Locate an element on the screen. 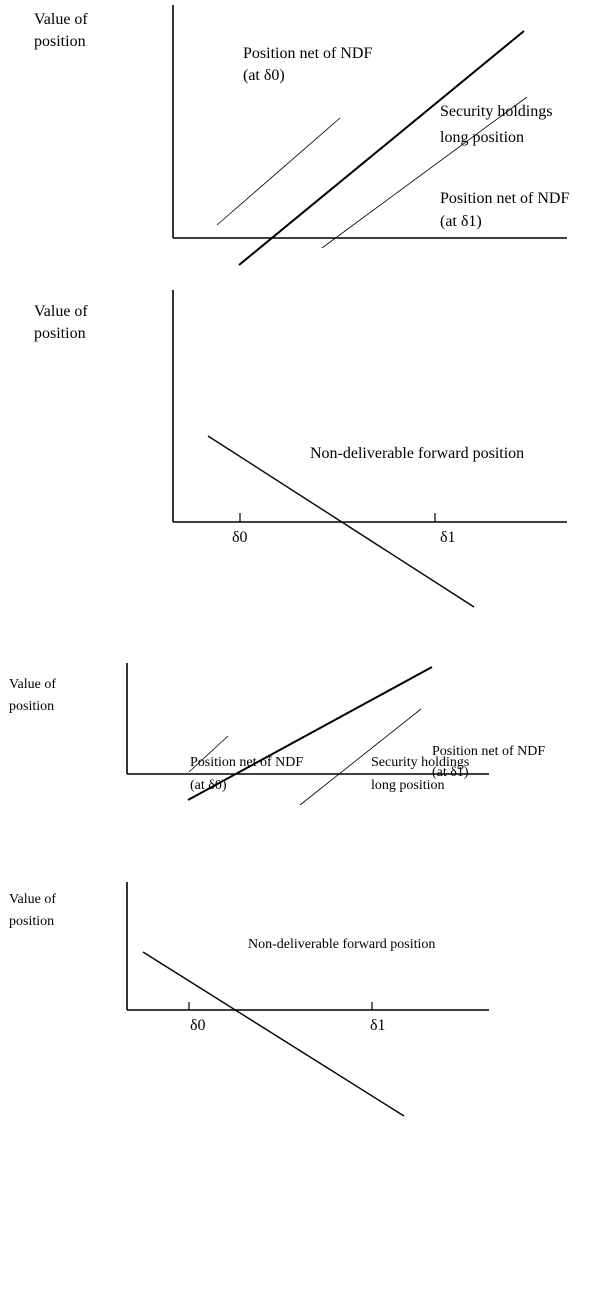 The height and width of the screenshot is (1293, 596). panel-1-line-security-holdings is located at coordinates (381, 148).